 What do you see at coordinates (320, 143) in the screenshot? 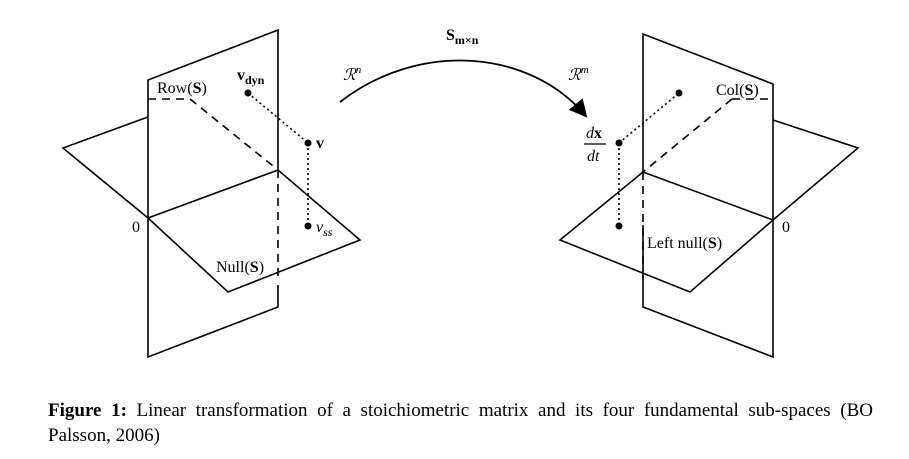
I see `v-label: v` at bounding box center [320, 143].